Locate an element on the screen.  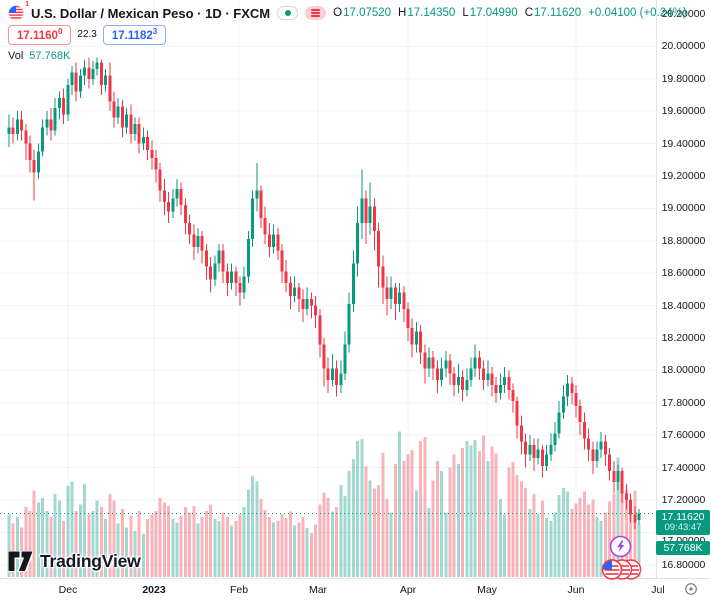
last-price-label: 17.11620 09:43:47 is located at coordinates (683, 522).